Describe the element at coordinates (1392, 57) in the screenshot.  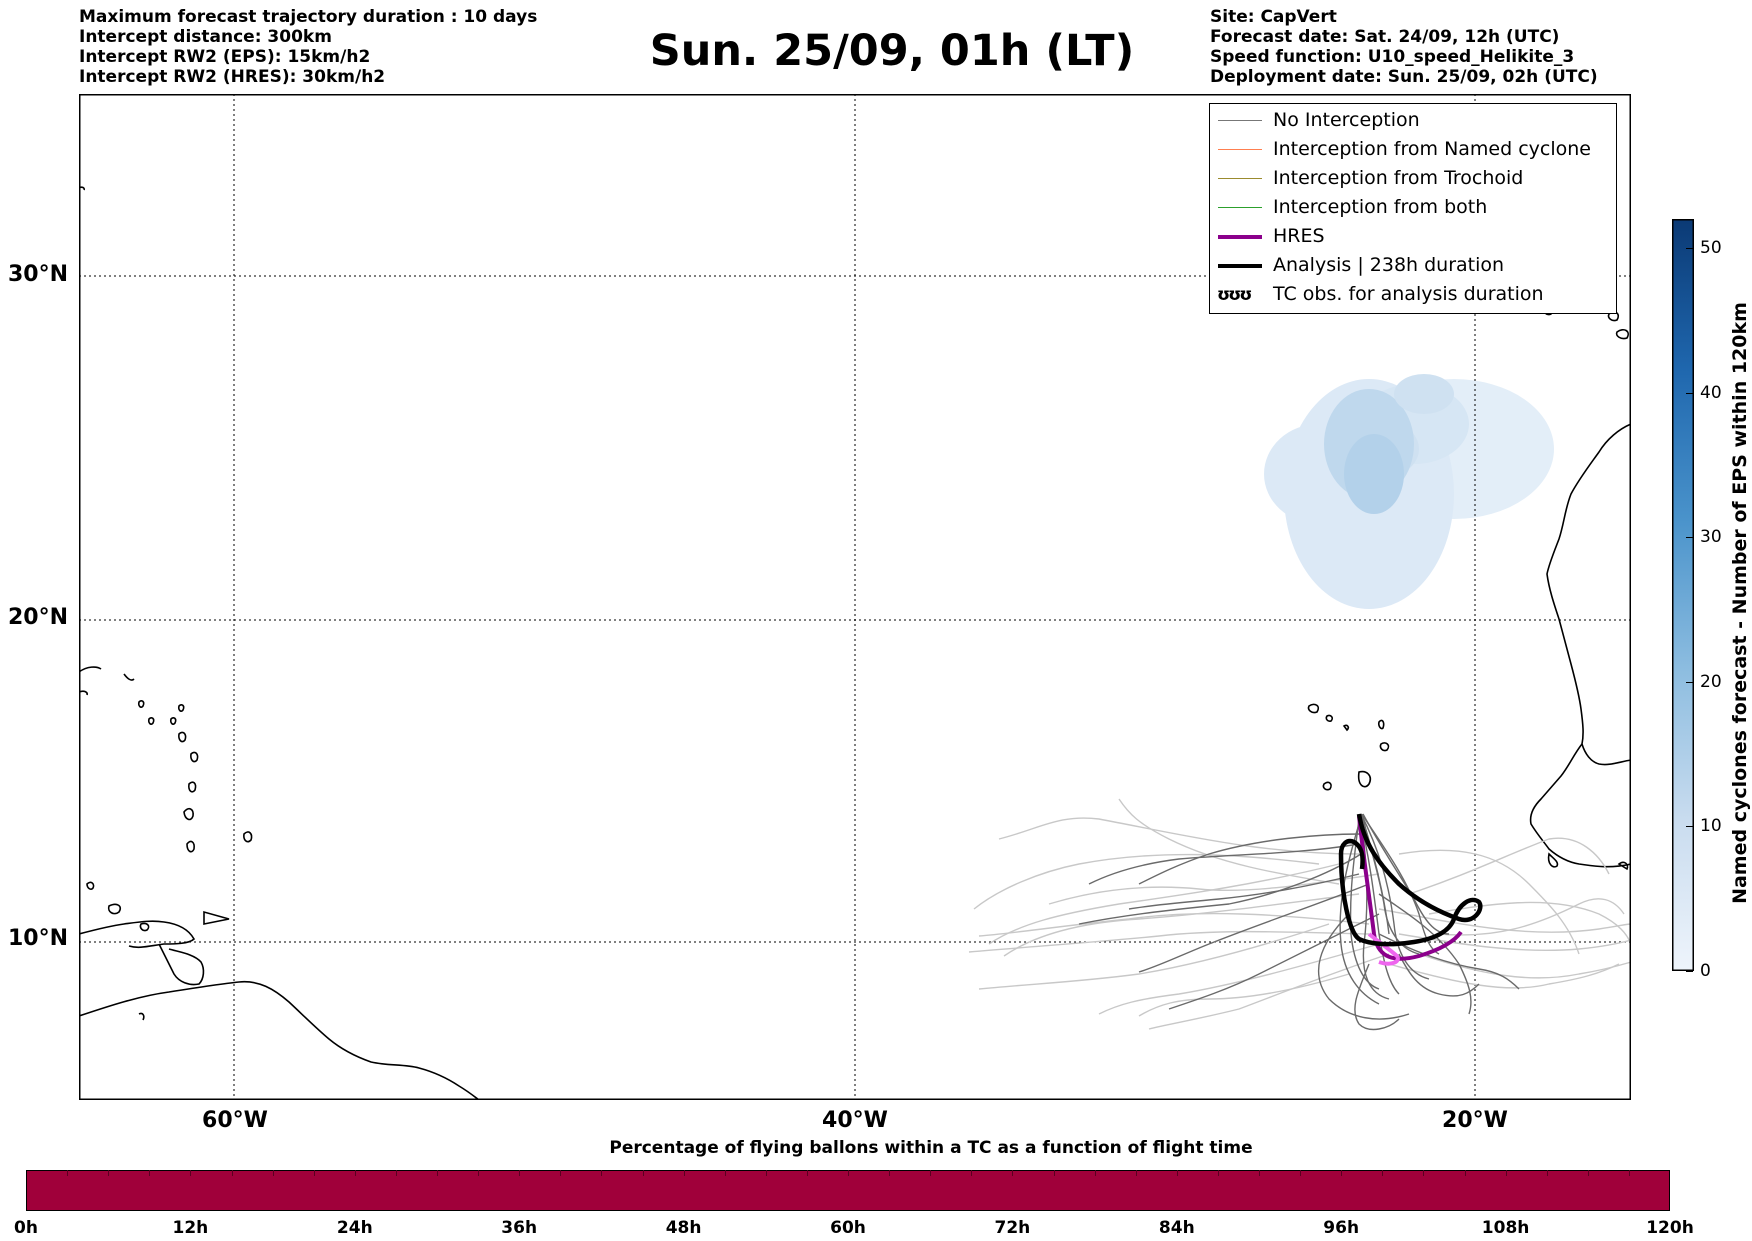
I see `info-speed-function: Speed function: U10_speed_Helikite_3` at that location.